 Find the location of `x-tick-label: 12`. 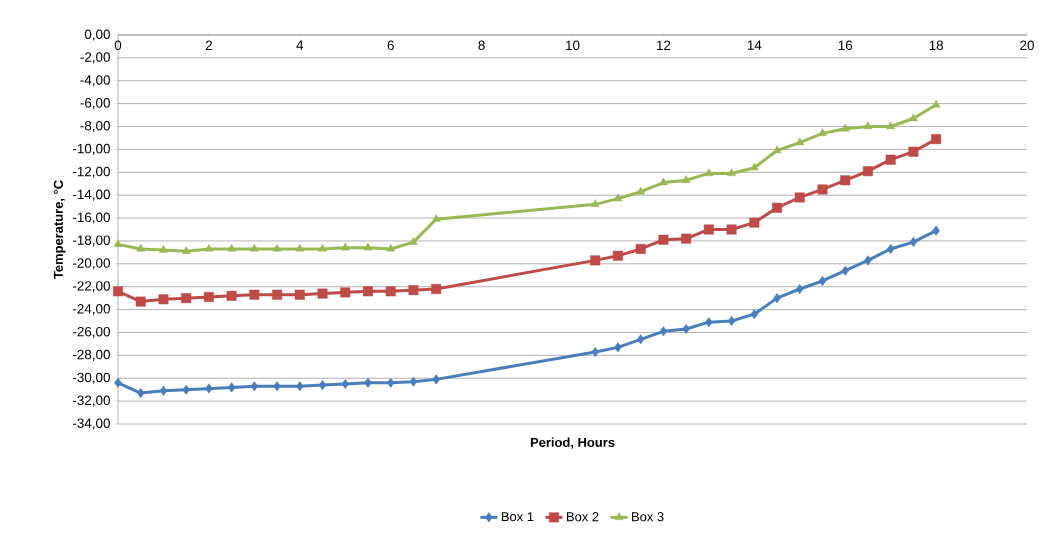

x-tick-label: 12 is located at coordinates (663, 45).